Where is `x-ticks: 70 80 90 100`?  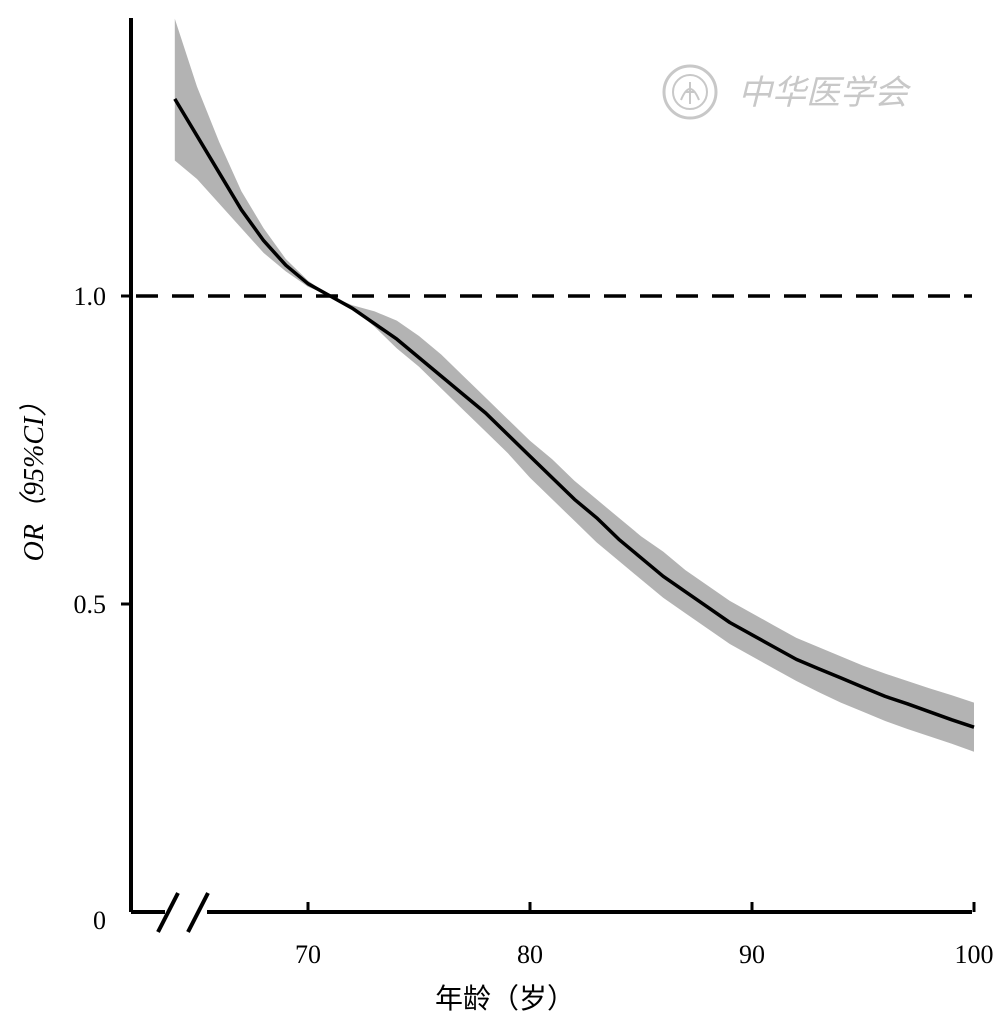 x-ticks: 70 80 90 100 is located at coordinates (644, 935).